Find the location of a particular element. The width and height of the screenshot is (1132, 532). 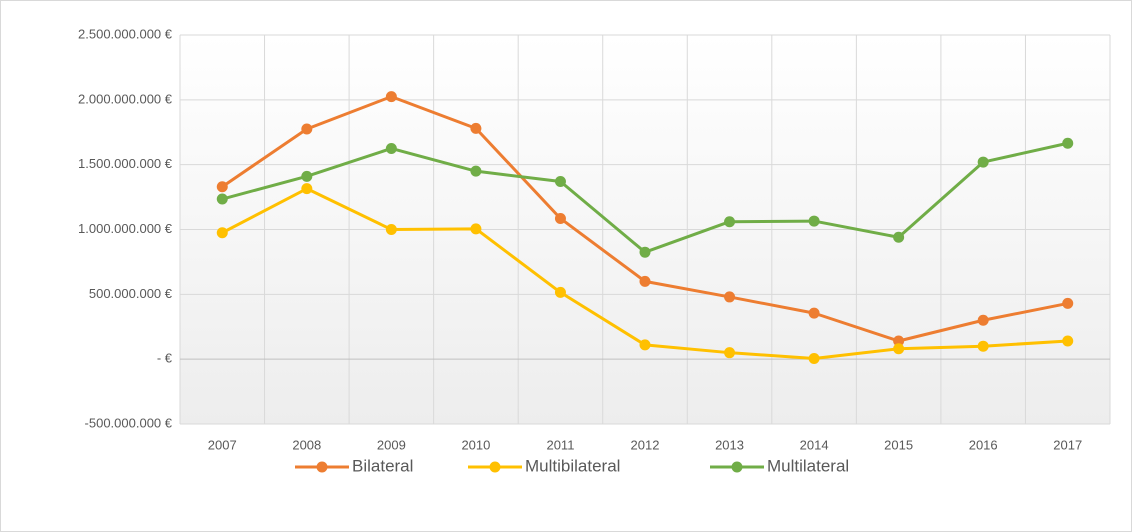

y-tick-label: 2.000.000.000 € is located at coordinates (125, 98).